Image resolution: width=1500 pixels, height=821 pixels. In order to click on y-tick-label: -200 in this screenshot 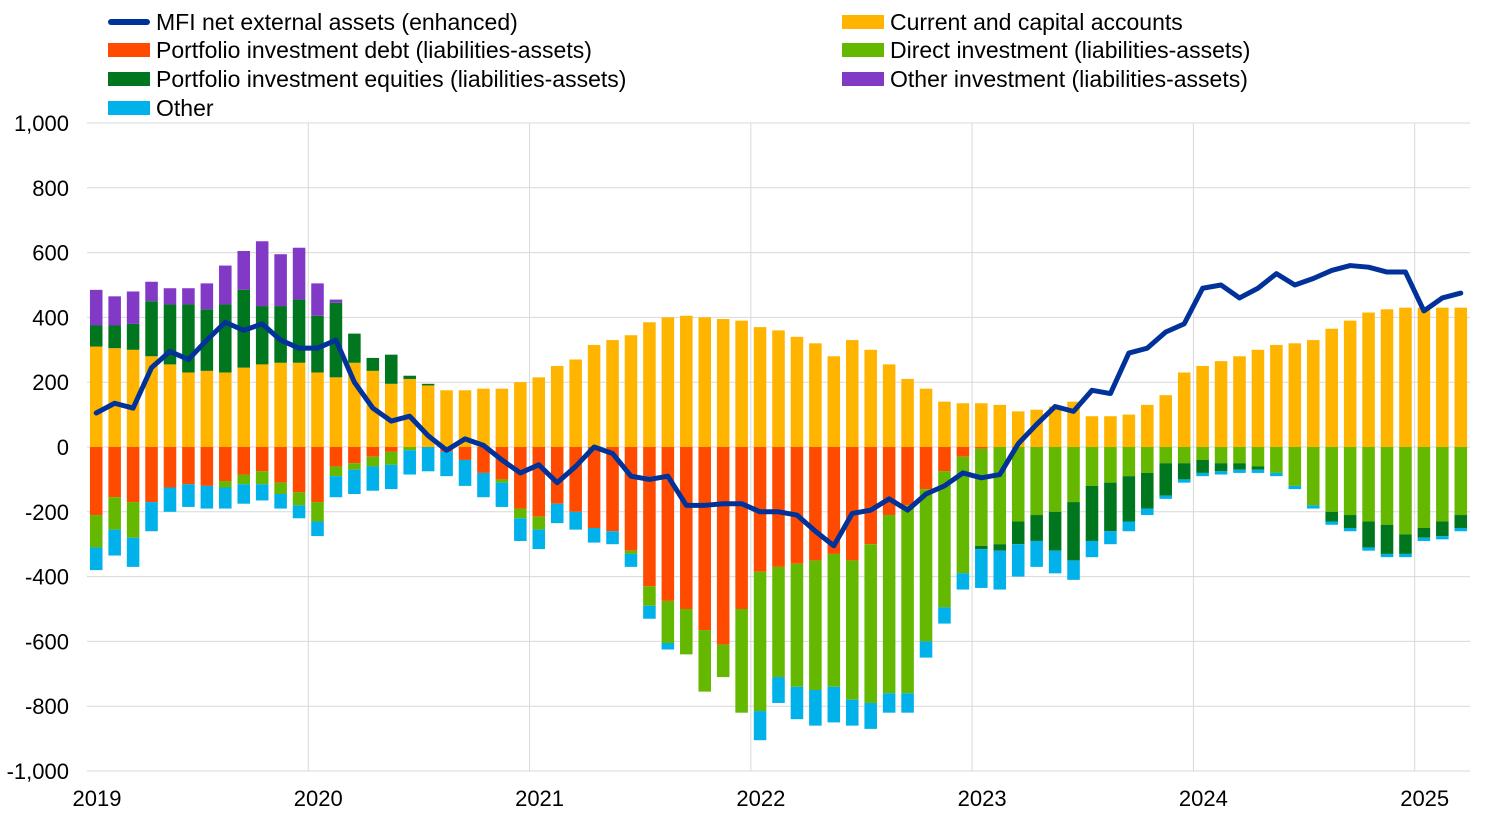, I will do `click(47, 512)`.